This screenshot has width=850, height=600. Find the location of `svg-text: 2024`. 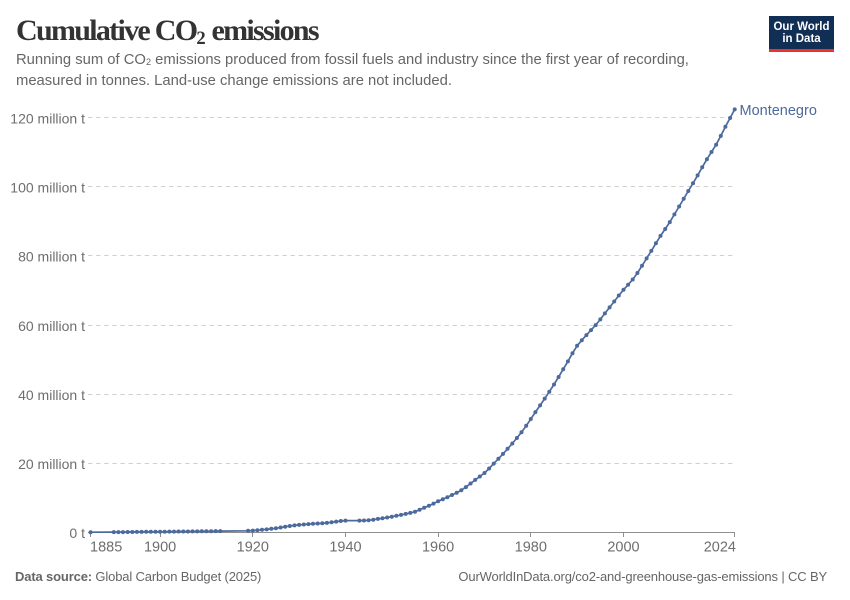

svg-text: 2024 is located at coordinates (720, 548).